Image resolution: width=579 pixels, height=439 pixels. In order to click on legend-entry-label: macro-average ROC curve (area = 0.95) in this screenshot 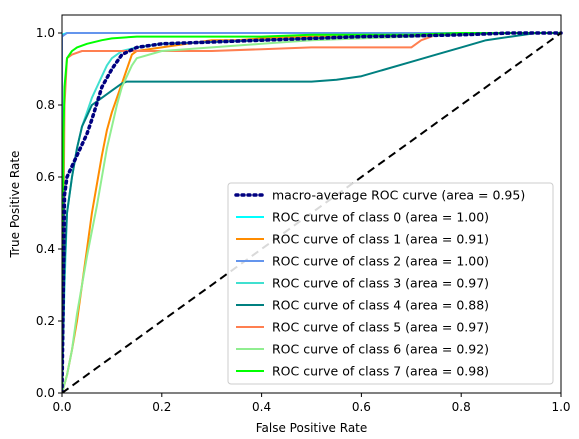, I will do `click(398, 195)`.